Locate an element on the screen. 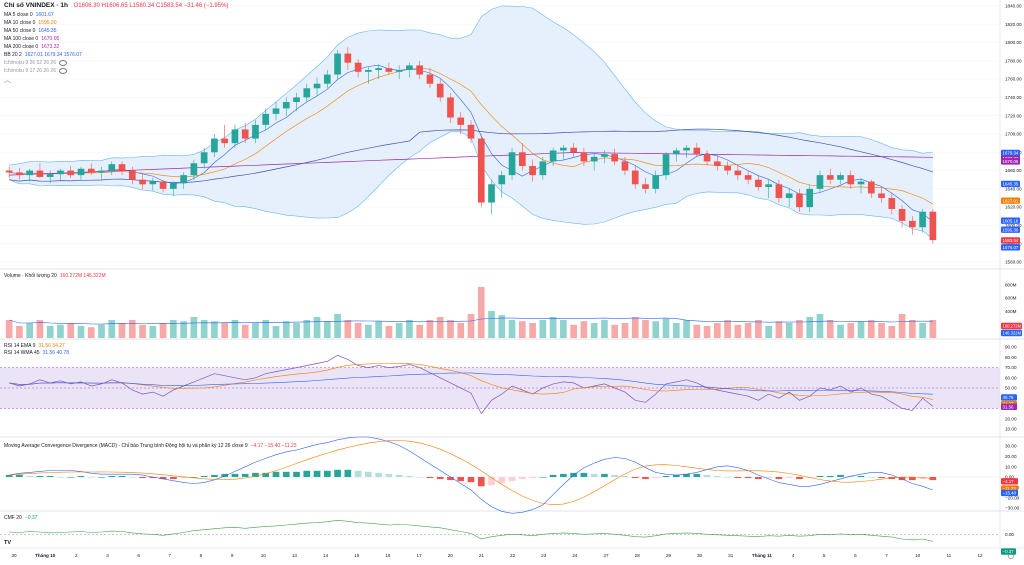  cmf-label-text: −0.37 is located at coordinates (1009, 551).